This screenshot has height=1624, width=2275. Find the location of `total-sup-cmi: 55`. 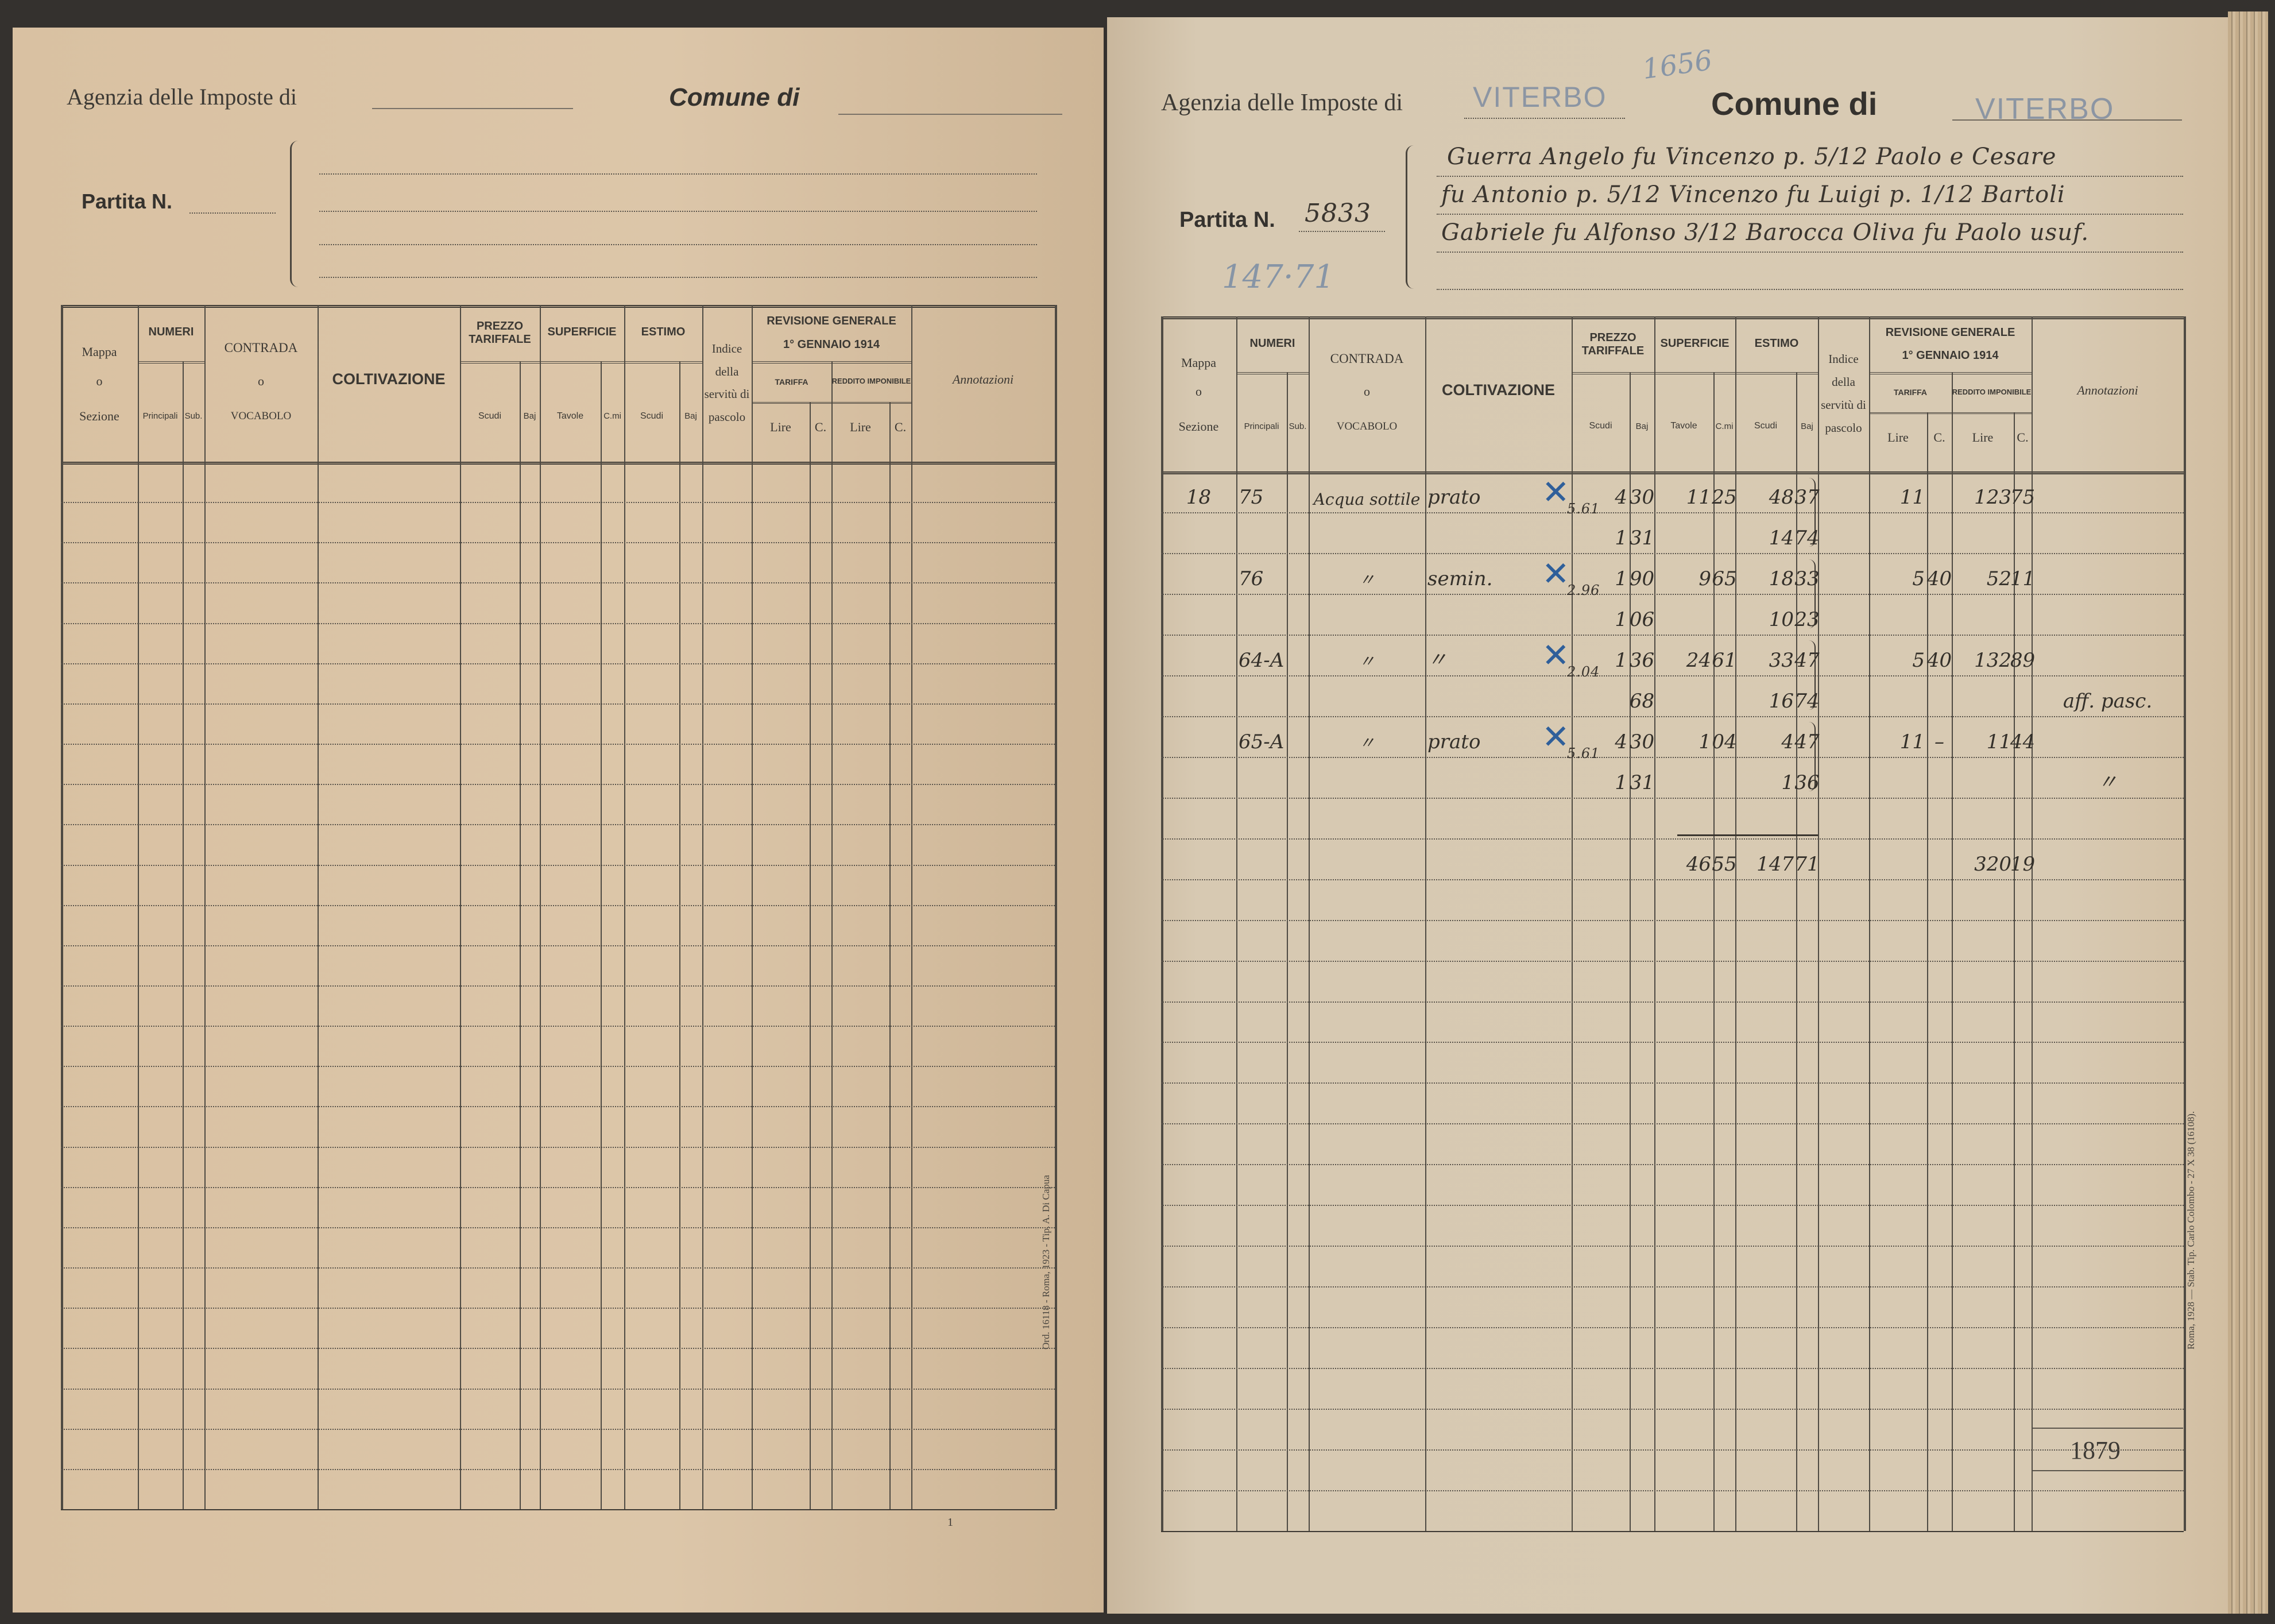

total-sup-cmi: 55 is located at coordinates (1724, 864).